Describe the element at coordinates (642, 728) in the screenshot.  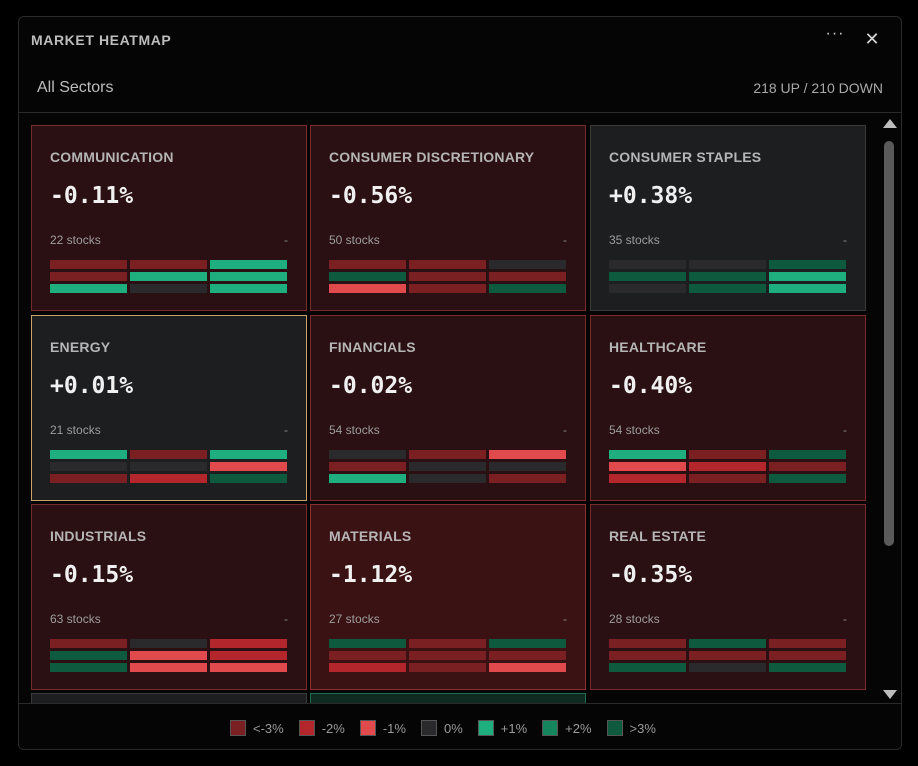
I see `legend-label: >3%` at that location.